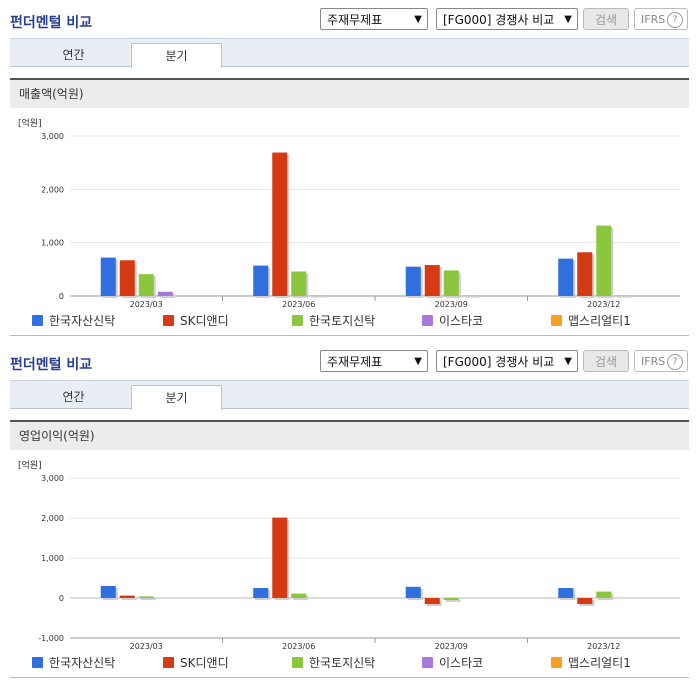  Describe the element at coordinates (675, 362) in the screenshot. I see `help-icon: ?` at that location.